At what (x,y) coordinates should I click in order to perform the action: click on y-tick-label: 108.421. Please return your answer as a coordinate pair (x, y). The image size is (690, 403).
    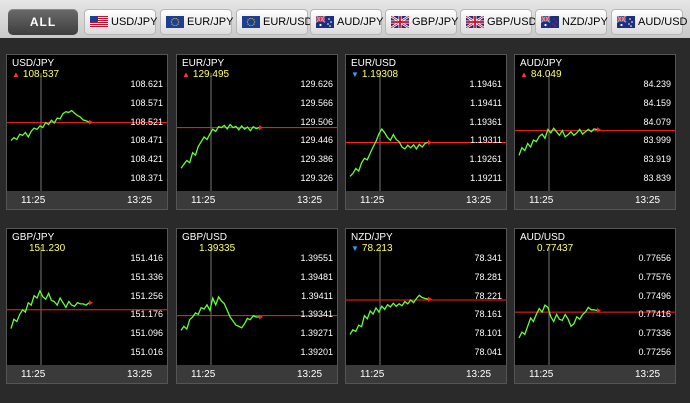
    Looking at the image, I should click on (146, 159).